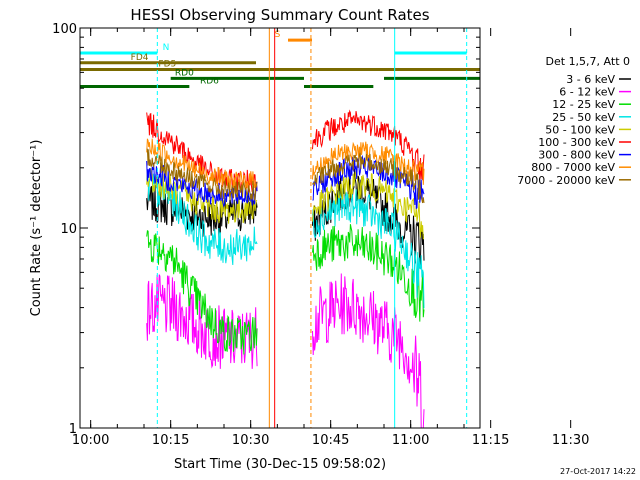 The image size is (640, 480). I want to click on x-axis-label: Start Time (30-Dec-15 09:58:02), so click(280, 464).